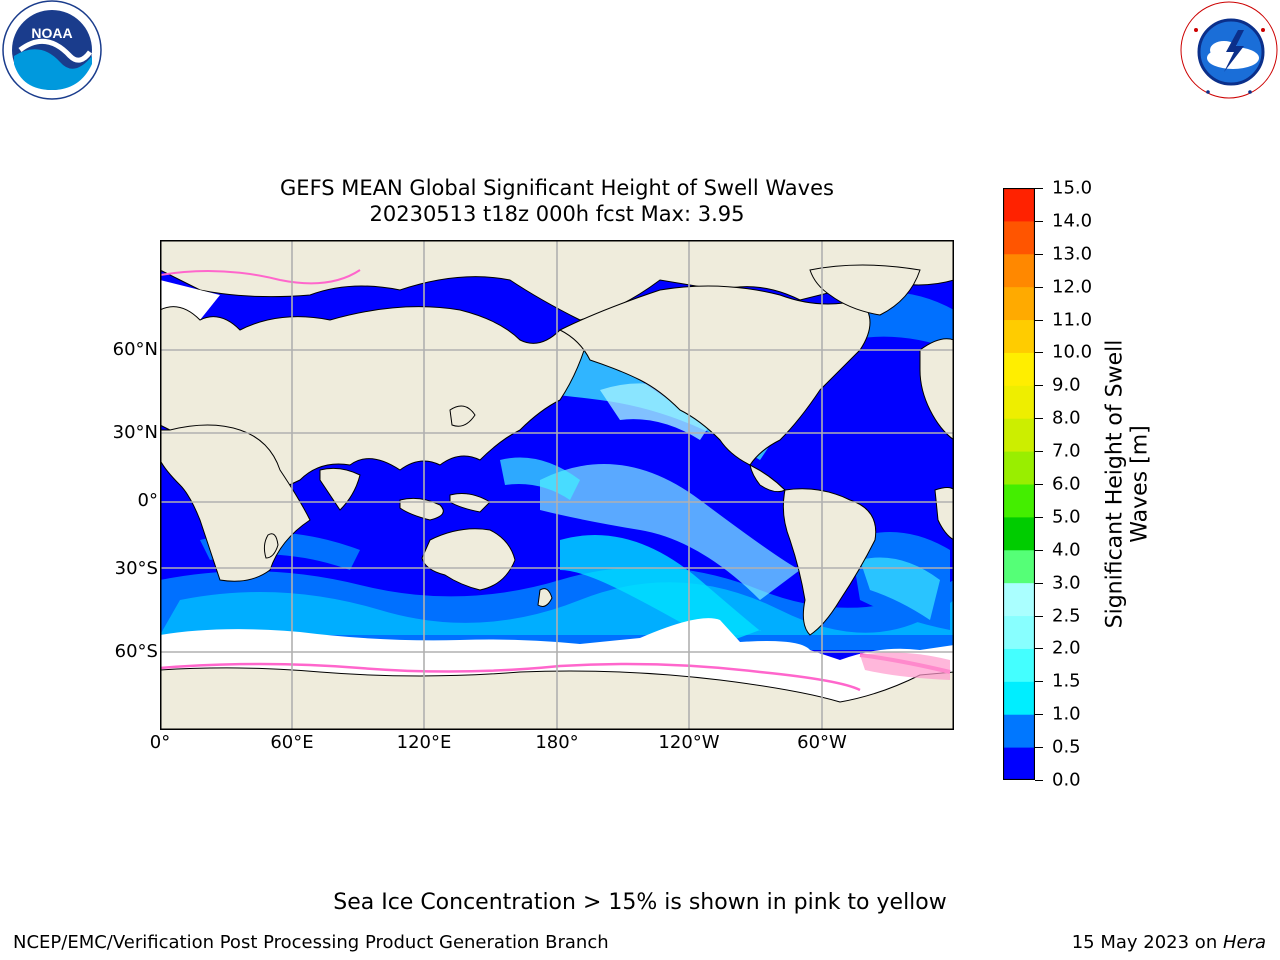  What do you see at coordinates (1066, 550) in the screenshot?
I see `colorbar-tick-label: 4.0` at bounding box center [1066, 550].